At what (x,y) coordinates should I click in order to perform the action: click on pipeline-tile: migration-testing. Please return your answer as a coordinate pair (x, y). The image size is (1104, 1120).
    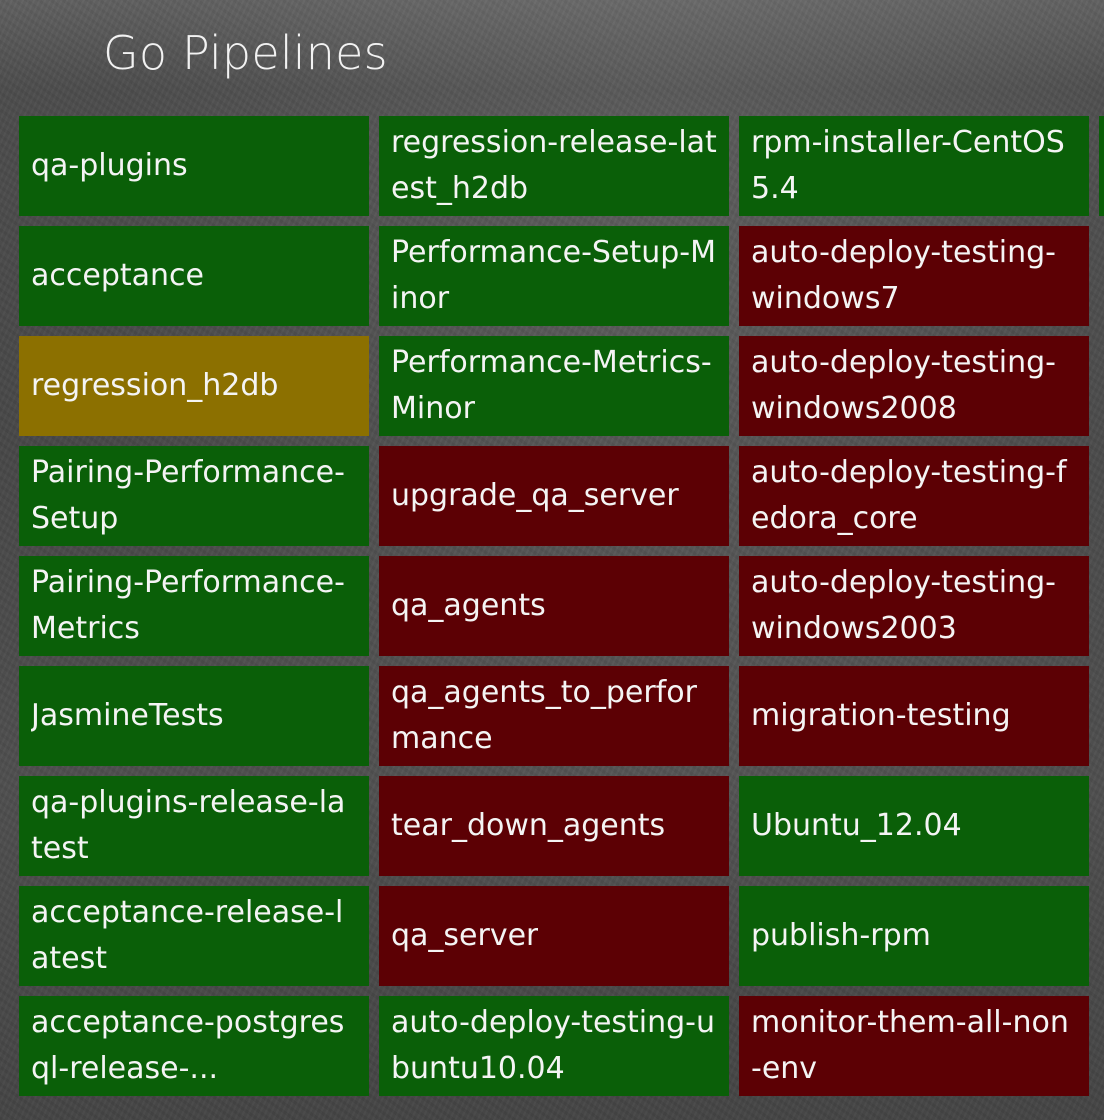
    Looking at the image, I should click on (914, 716).